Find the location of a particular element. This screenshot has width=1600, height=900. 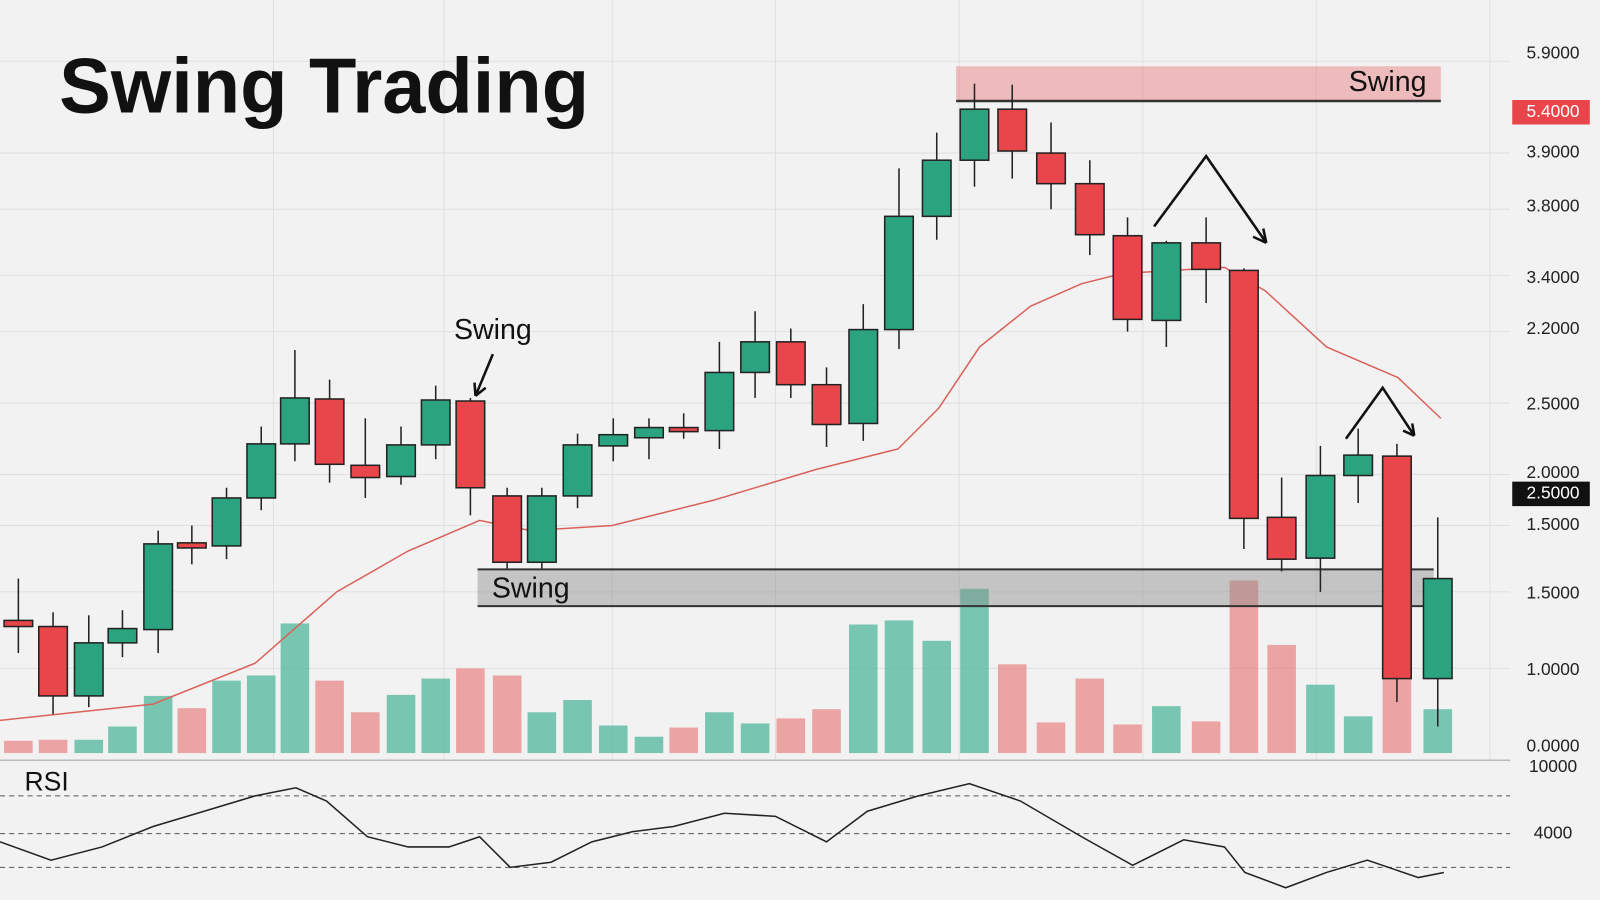

rsi-axis-label: 4000 is located at coordinates (1553, 832).